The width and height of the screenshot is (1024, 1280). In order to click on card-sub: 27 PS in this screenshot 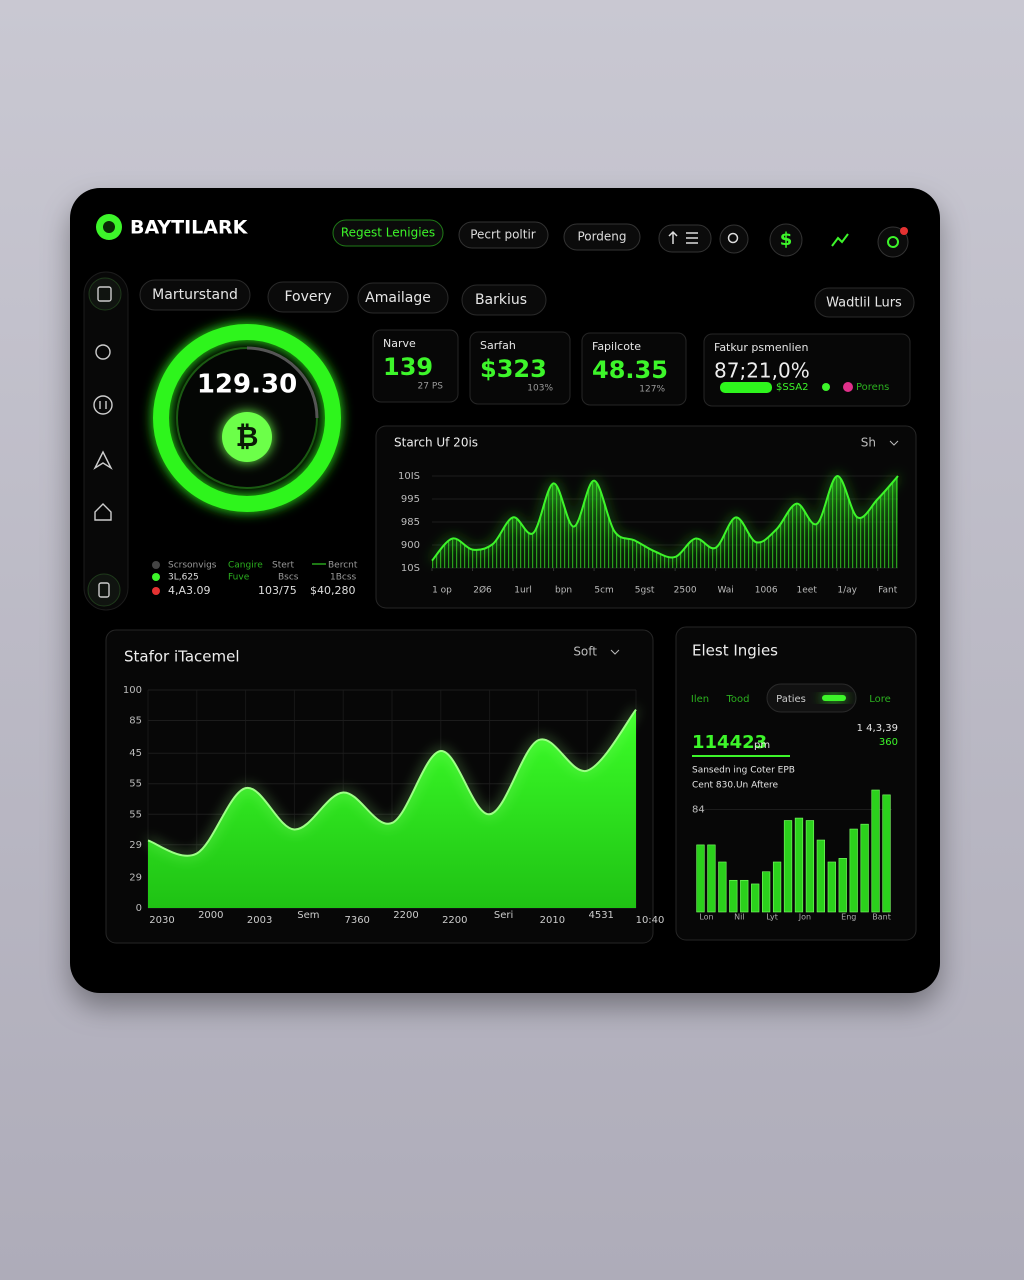, I will do `click(431, 387)`.